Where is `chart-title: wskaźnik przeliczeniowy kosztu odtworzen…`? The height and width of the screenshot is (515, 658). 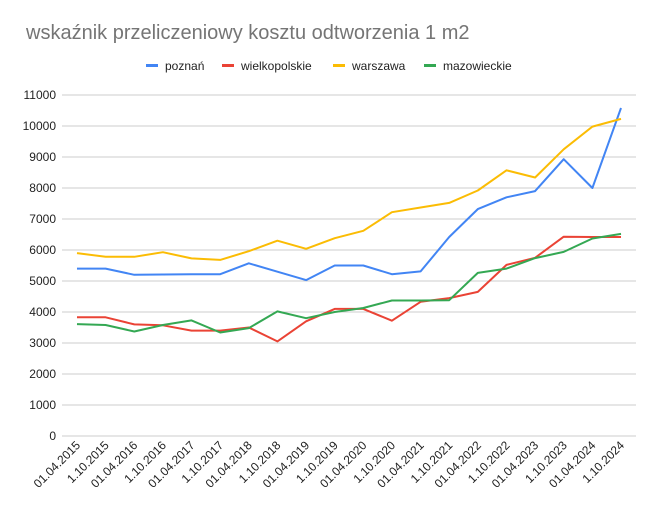 chart-title: wskaźnik przeliczeniowy kosztu odtworzen… is located at coordinates (247, 33).